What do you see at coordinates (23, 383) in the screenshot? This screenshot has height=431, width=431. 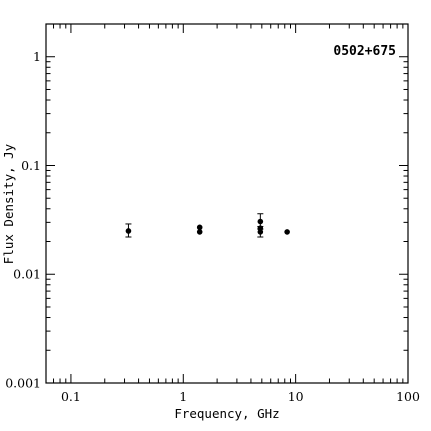 I see `y-tick-label: 0.001` at bounding box center [23, 383].